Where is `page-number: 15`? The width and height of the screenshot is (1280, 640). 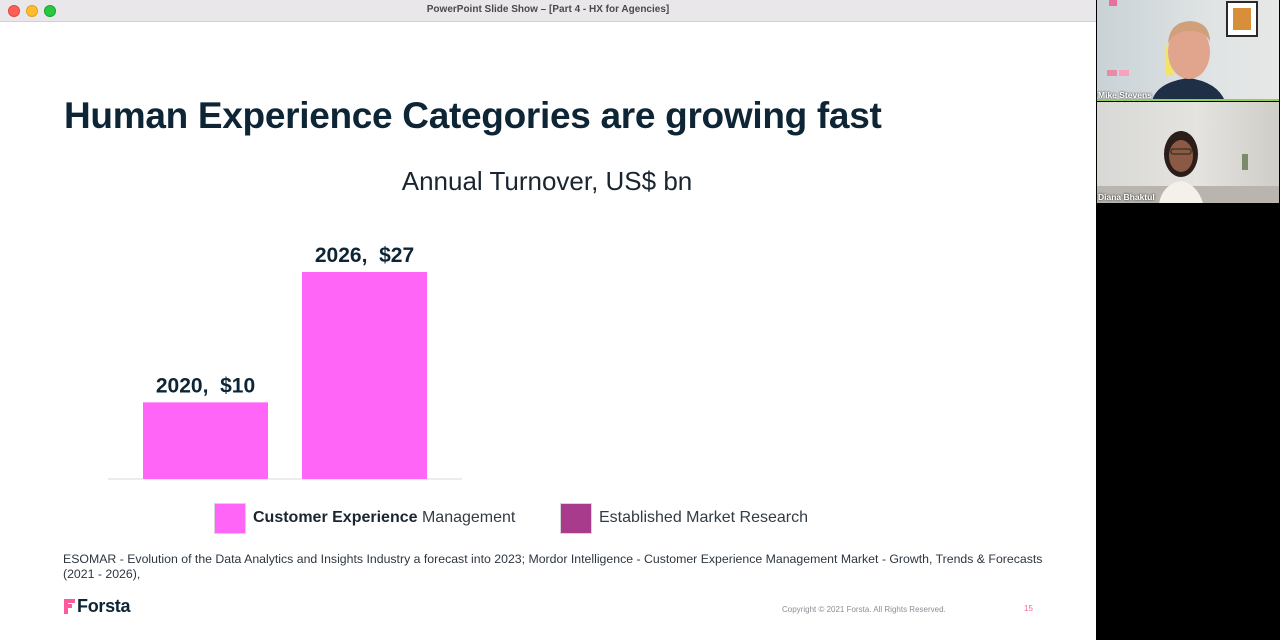 page-number: 15 is located at coordinates (1028, 608).